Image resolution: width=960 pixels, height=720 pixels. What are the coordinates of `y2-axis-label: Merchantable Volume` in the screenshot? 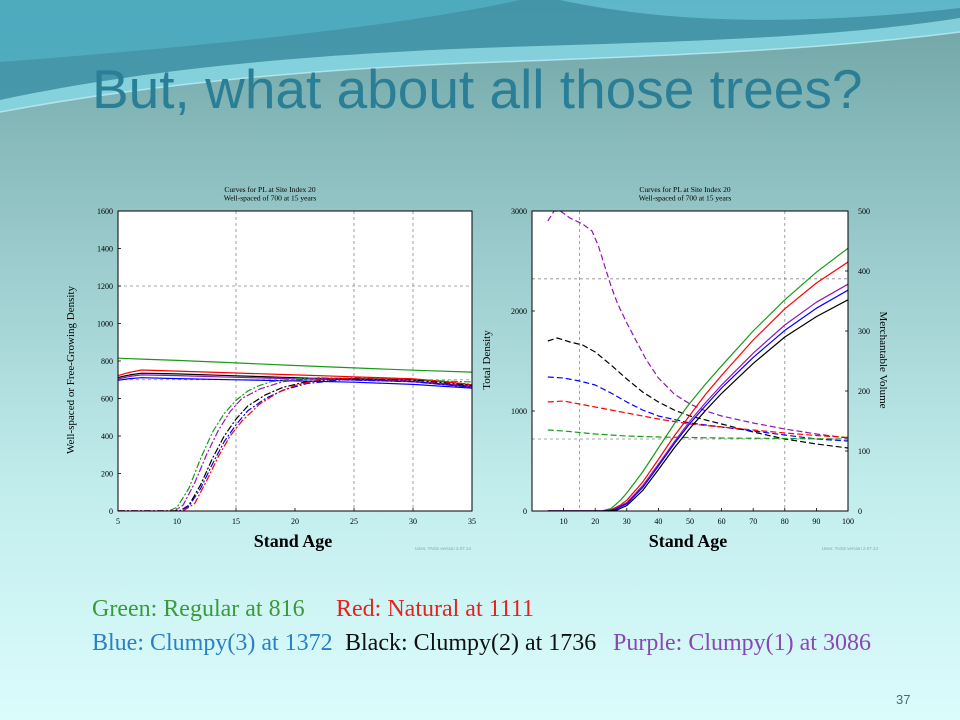 It's located at (883, 359).